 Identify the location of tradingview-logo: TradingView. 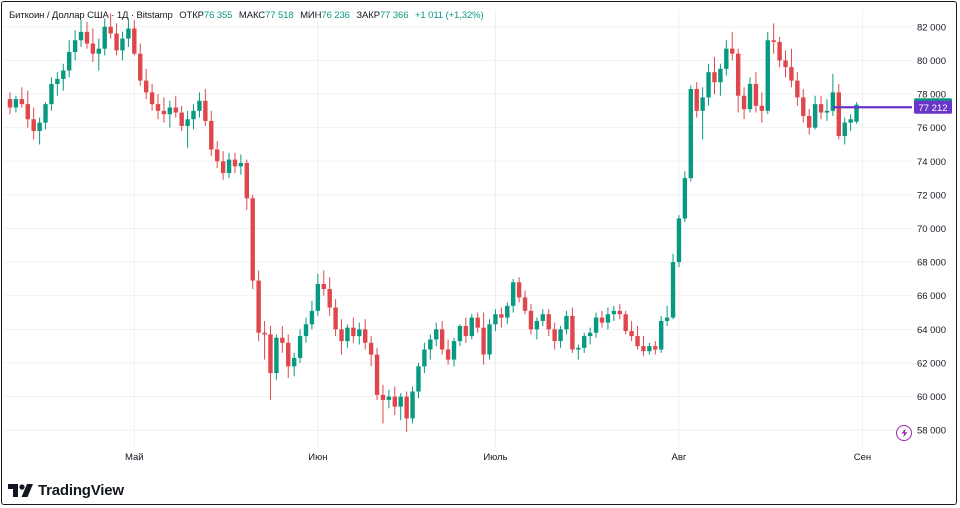
(66, 490).